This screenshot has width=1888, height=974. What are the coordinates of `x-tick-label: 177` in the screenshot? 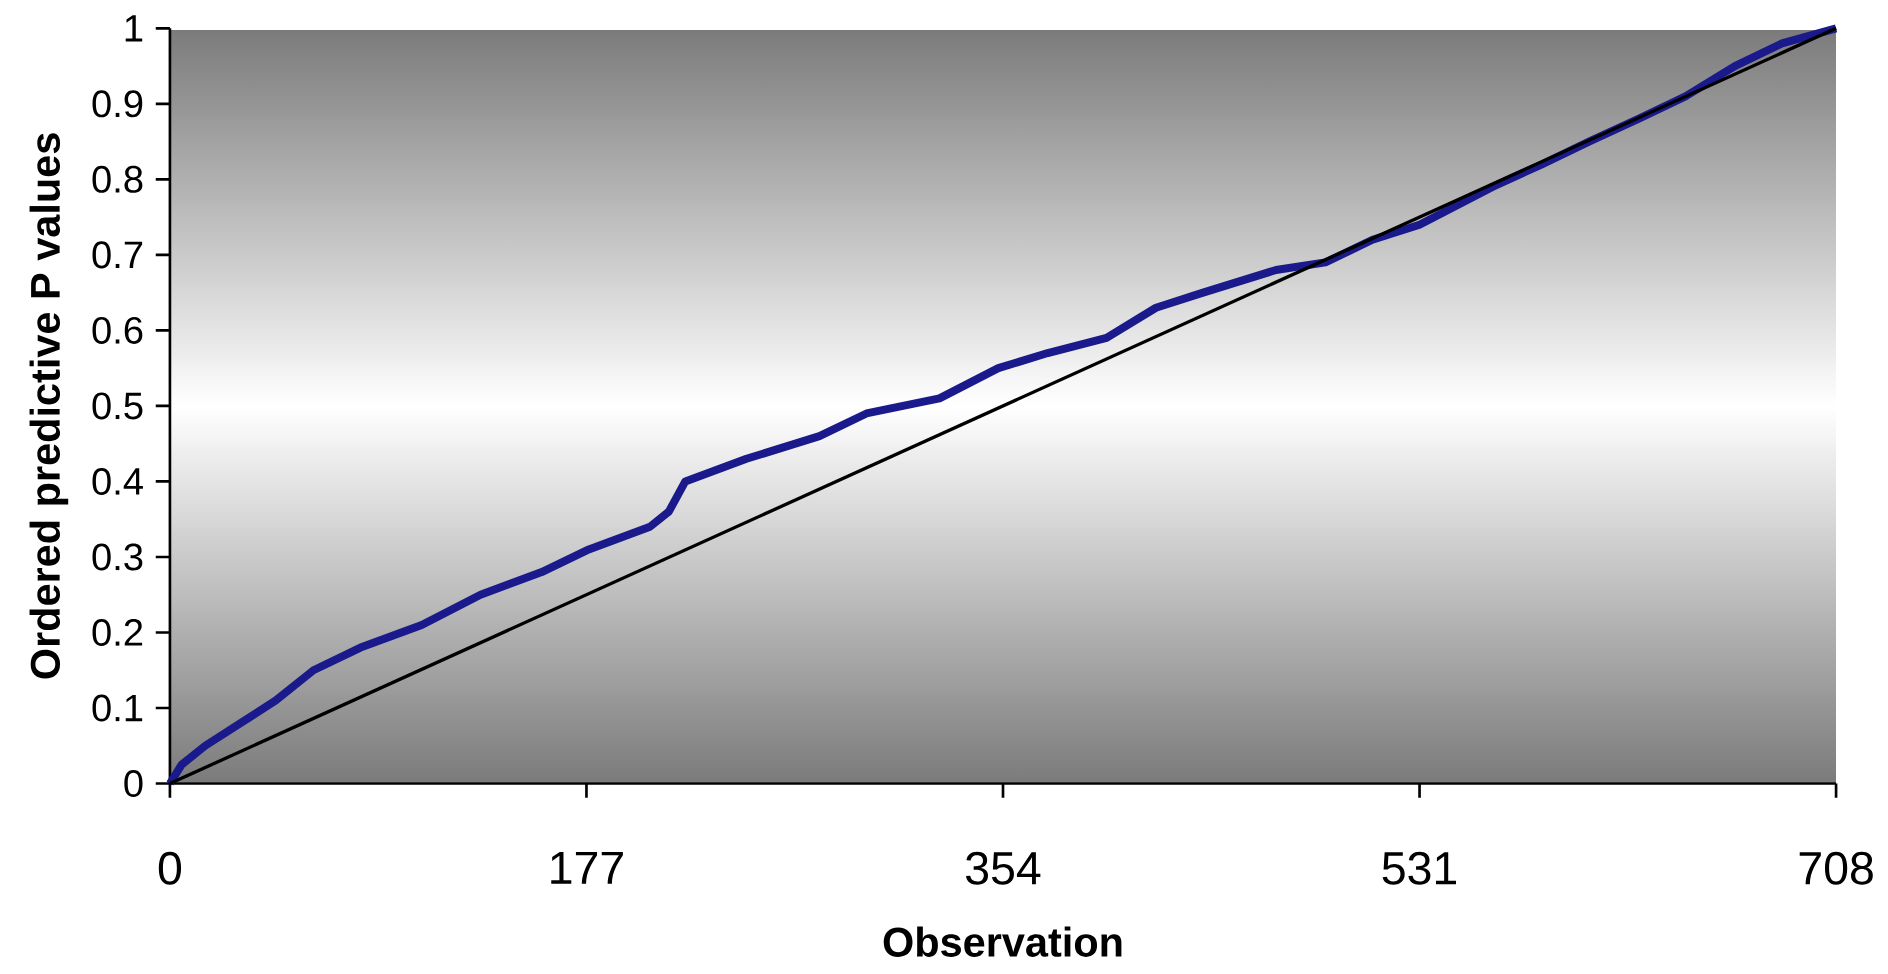 It's located at (587, 867).